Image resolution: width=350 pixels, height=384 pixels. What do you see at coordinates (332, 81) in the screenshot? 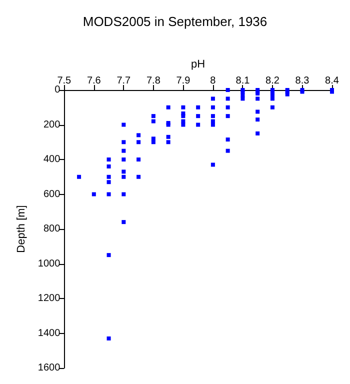
I see `x-tick-label: 8.4` at bounding box center [332, 81].